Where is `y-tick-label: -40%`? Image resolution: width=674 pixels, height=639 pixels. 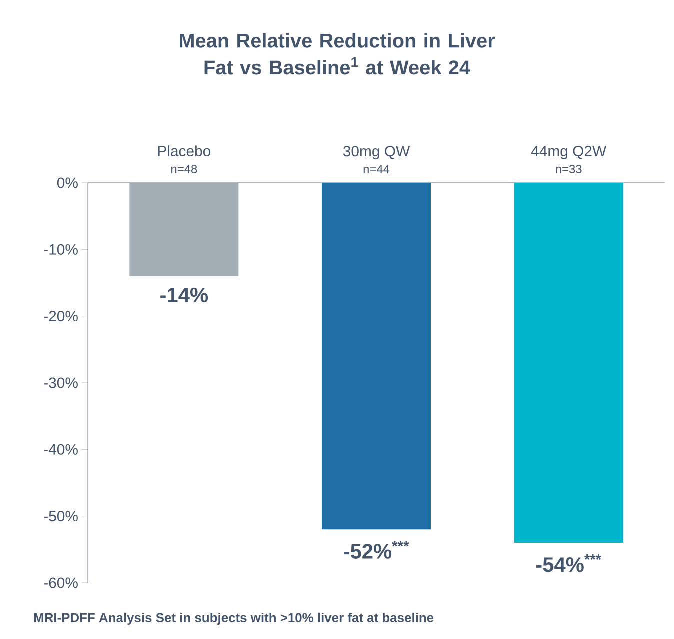
y-tick-label: -40% is located at coordinates (61, 449).